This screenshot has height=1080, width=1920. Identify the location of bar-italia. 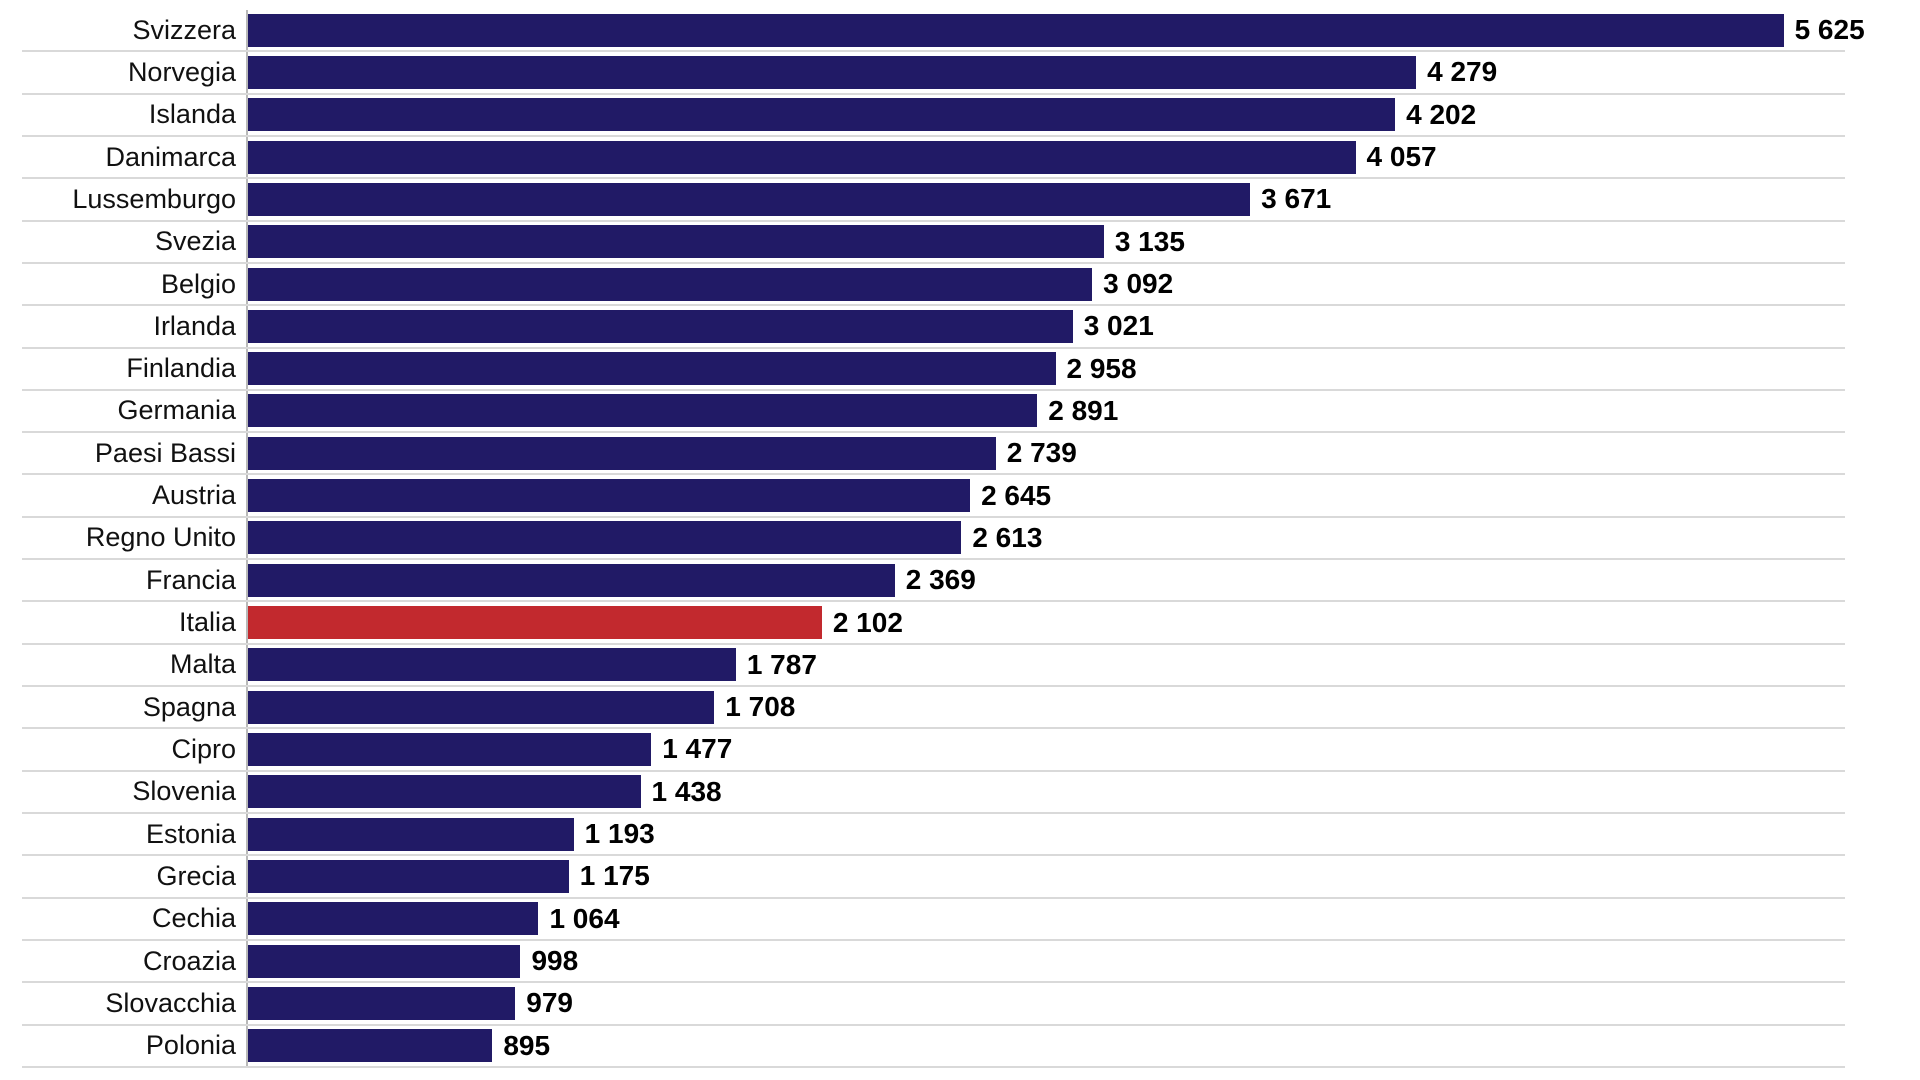
(535, 623).